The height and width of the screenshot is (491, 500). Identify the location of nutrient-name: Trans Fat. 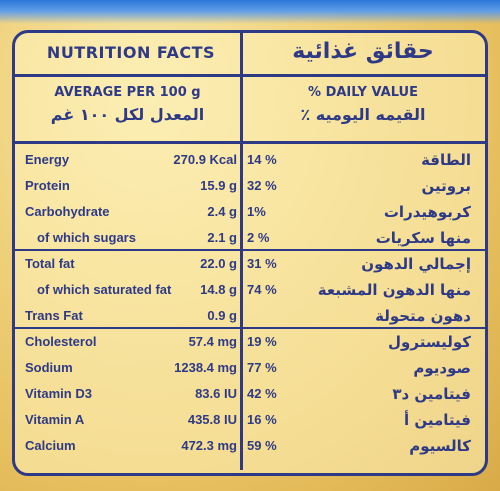
(54, 315).